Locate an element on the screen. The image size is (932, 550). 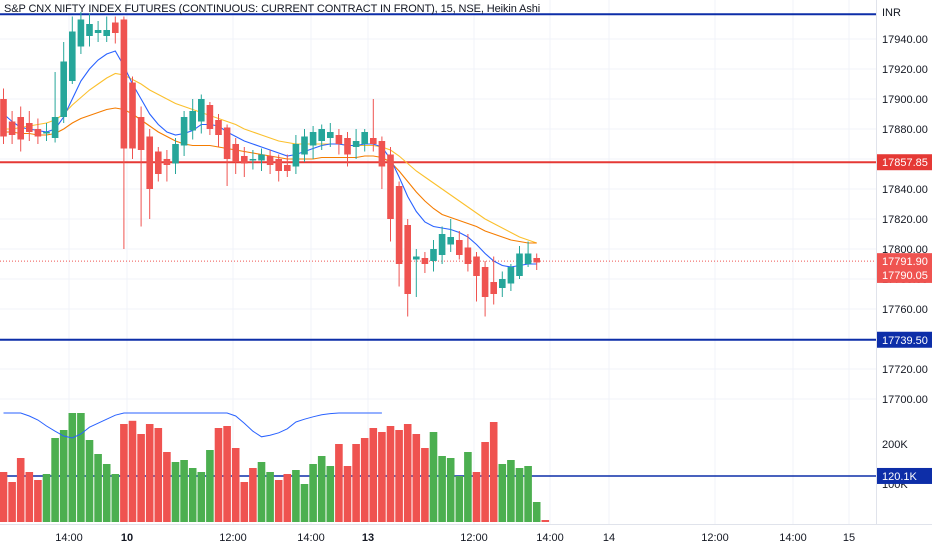
ha-close-label: 17790.05 is located at coordinates (905, 276).